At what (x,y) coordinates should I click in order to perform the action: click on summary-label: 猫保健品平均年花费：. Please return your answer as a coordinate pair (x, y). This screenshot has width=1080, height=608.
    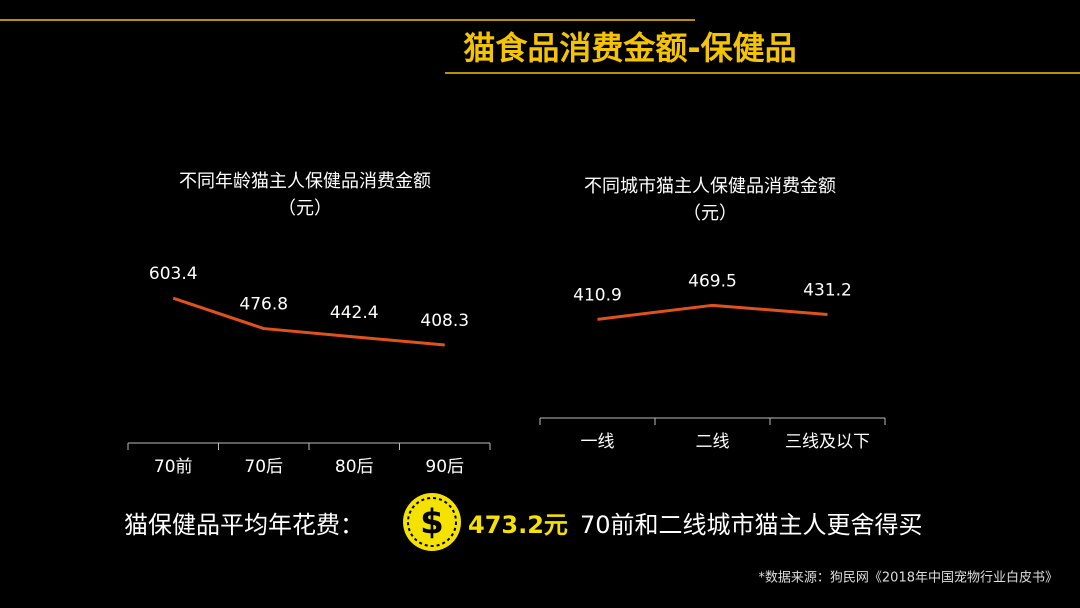
    Looking at the image, I should click on (244, 525).